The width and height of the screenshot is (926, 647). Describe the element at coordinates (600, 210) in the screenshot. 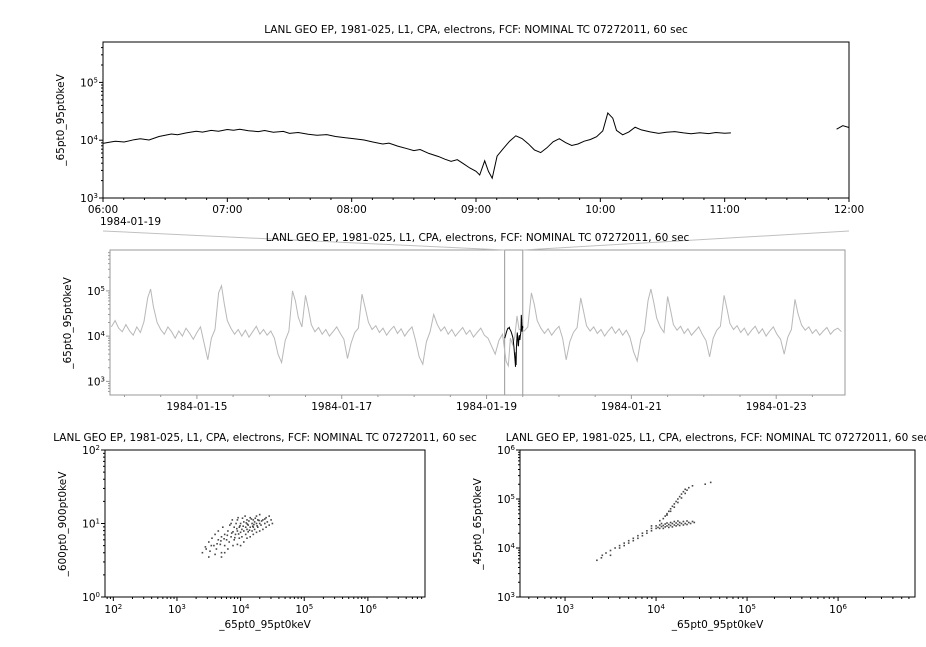

I see `svg-text: 10:00` at that location.